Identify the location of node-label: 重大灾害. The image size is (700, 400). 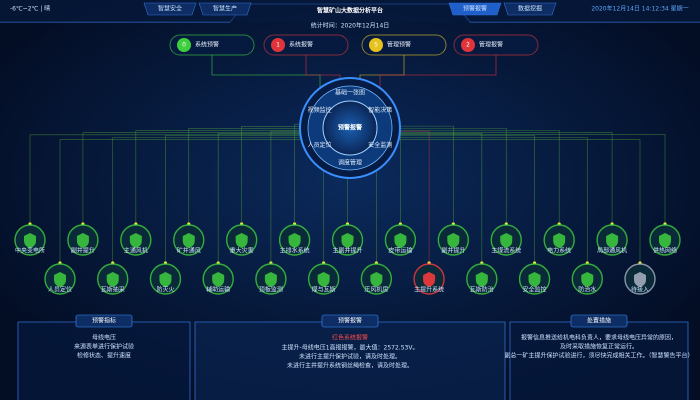
(242, 251).